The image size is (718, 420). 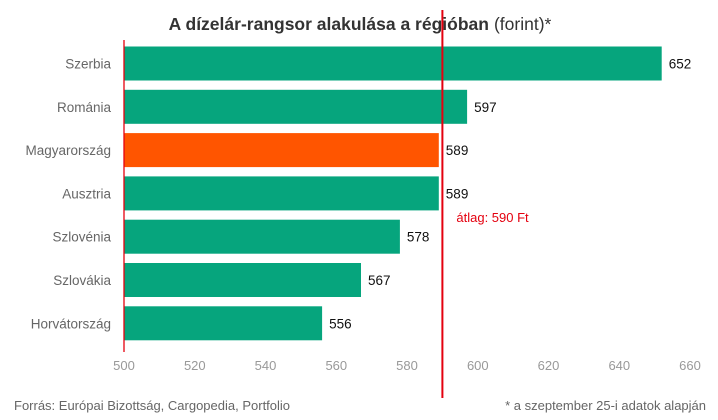 What do you see at coordinates (418, 237) in the screenshot?
I see `value-label: 578` at bounding box center [418, 237].